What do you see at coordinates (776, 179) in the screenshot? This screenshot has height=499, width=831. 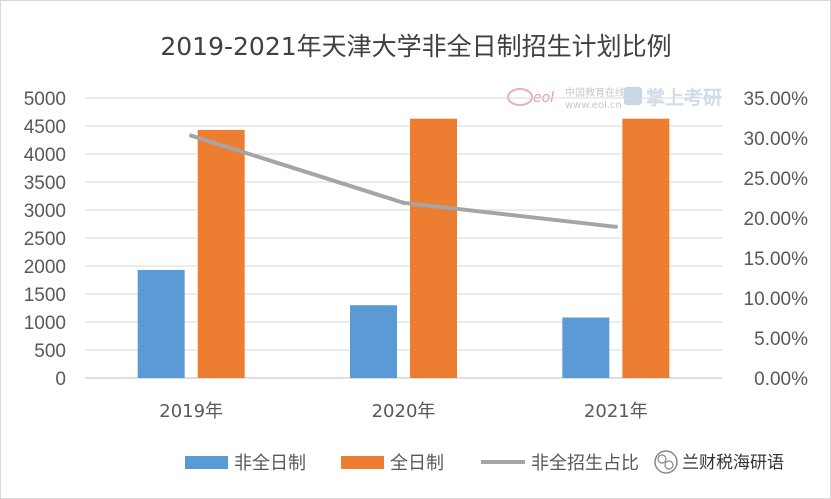 I see `y-right-tick-label: 25.00%` at bounding box center [776, 179].